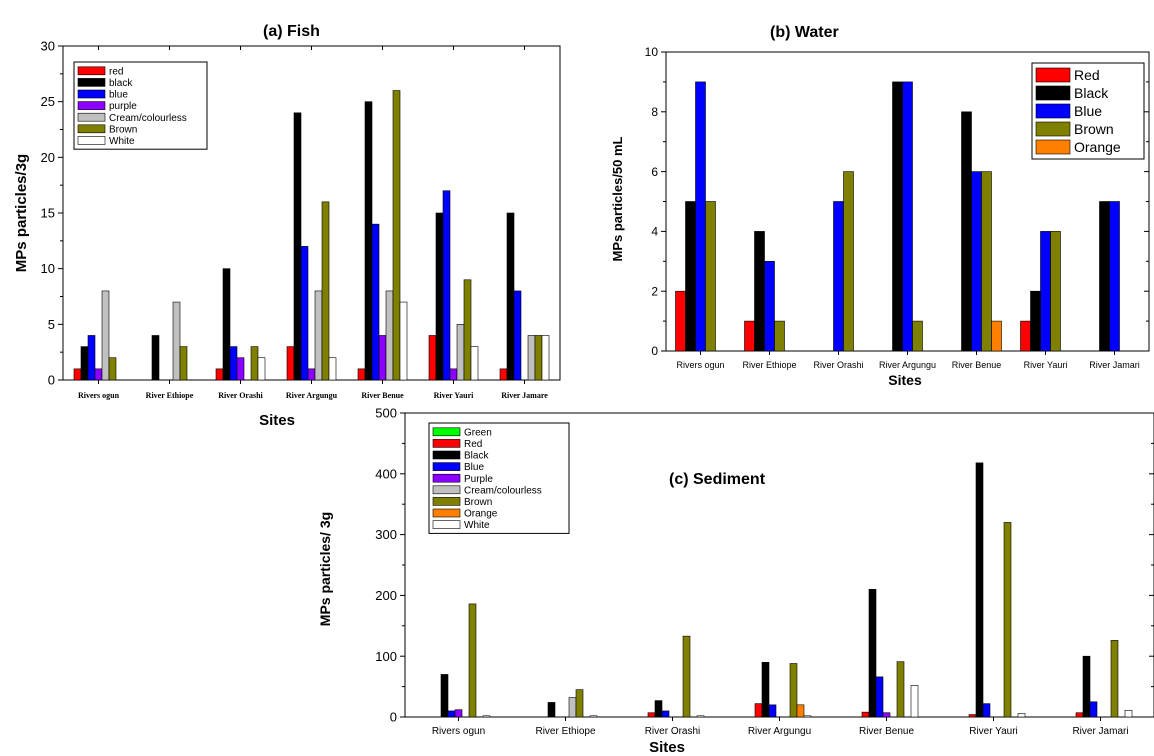  What do you see at coordinates (48, 213) in the screenshot?
I see `y-tick-label: 15` at bounding box center [48, 213].